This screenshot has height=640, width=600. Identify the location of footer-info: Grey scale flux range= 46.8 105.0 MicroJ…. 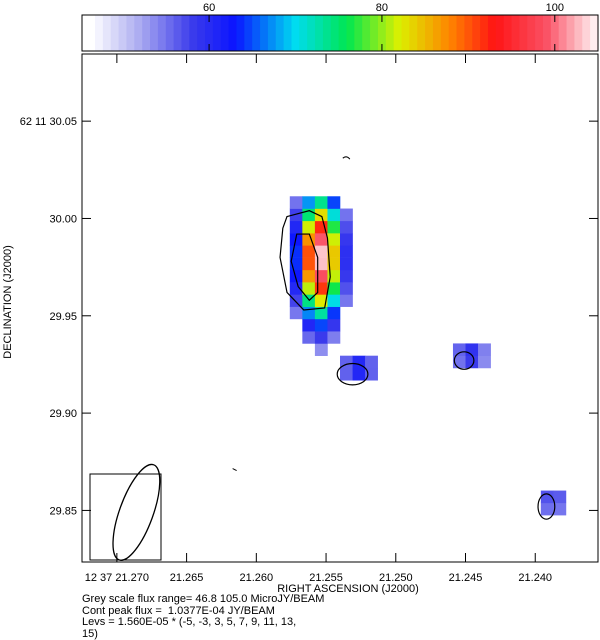
(232, 616).